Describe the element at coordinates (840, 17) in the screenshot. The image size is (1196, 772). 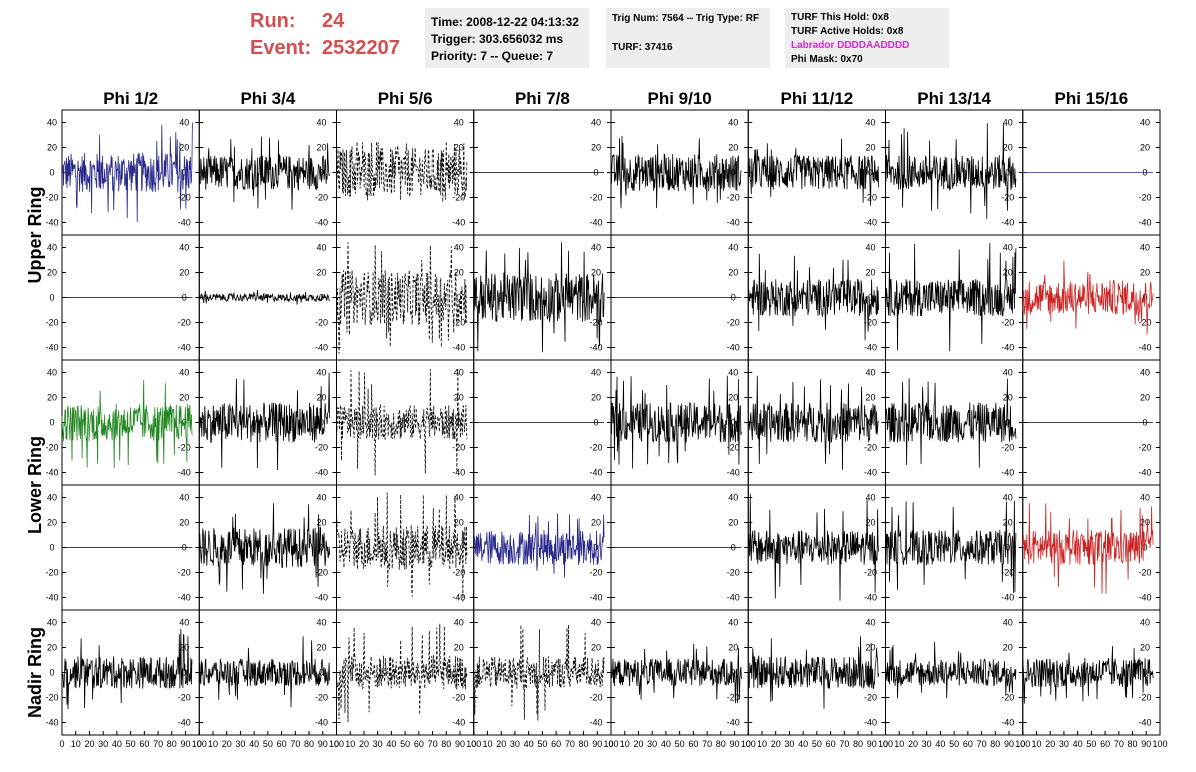
I see `turf-this-hold-text: TURF This Hold: 0x8` at that location.